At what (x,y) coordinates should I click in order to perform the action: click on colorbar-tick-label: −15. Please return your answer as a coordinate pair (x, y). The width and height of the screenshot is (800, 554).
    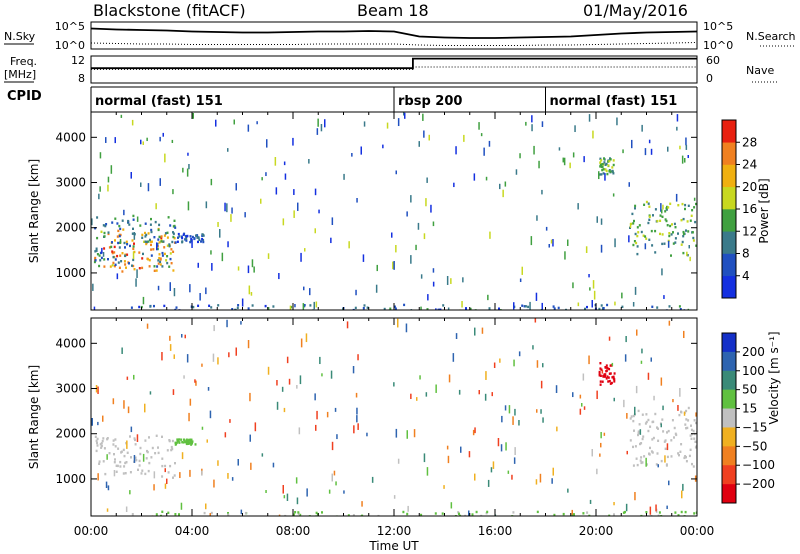
    Looking at the image, I should click on (754, 427).